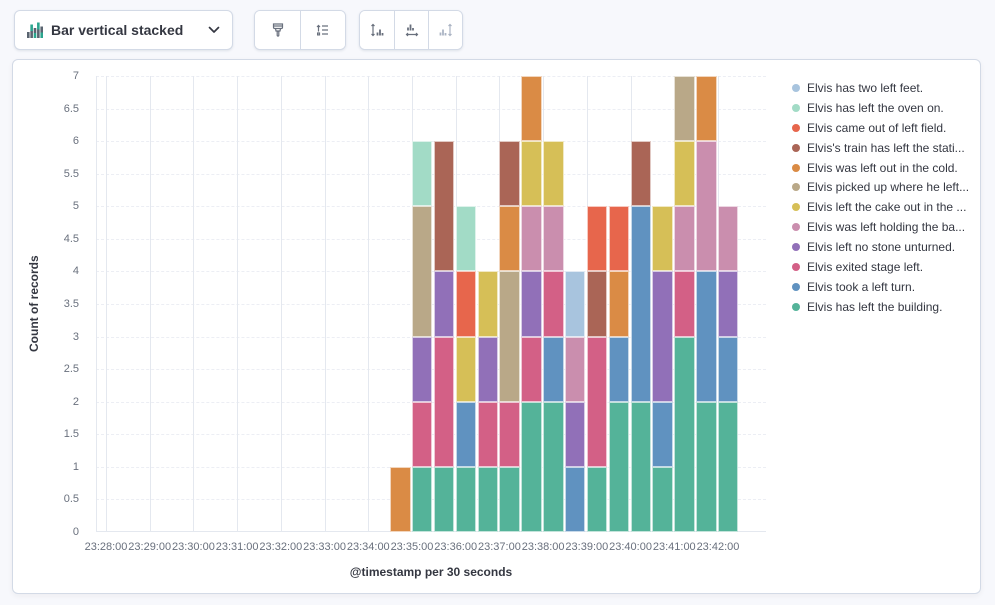  What do you see at coordinates (411, 30) in the screenshot?
I see `bottom-axis-button` at bounding box center [411, 30].